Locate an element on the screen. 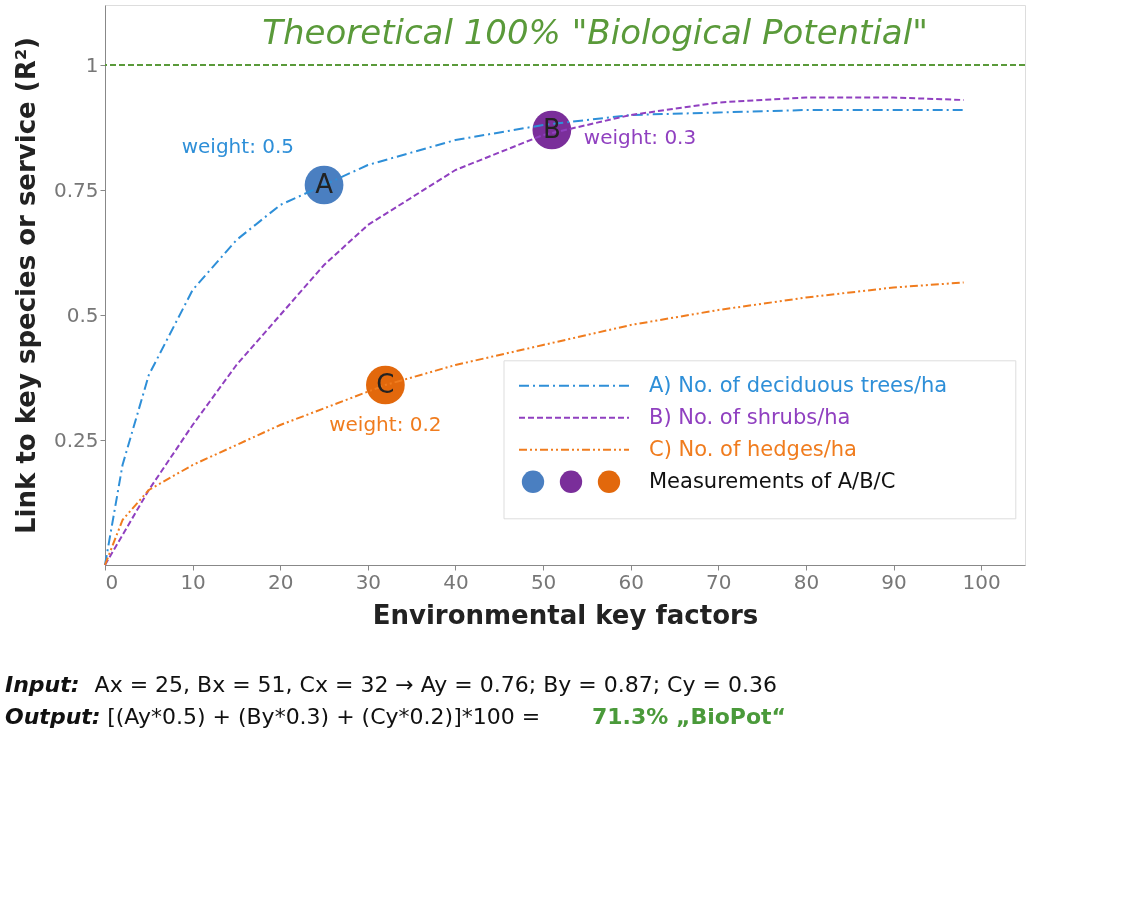  annotation: weight: 0.2 is located at coordinates (385, 424).